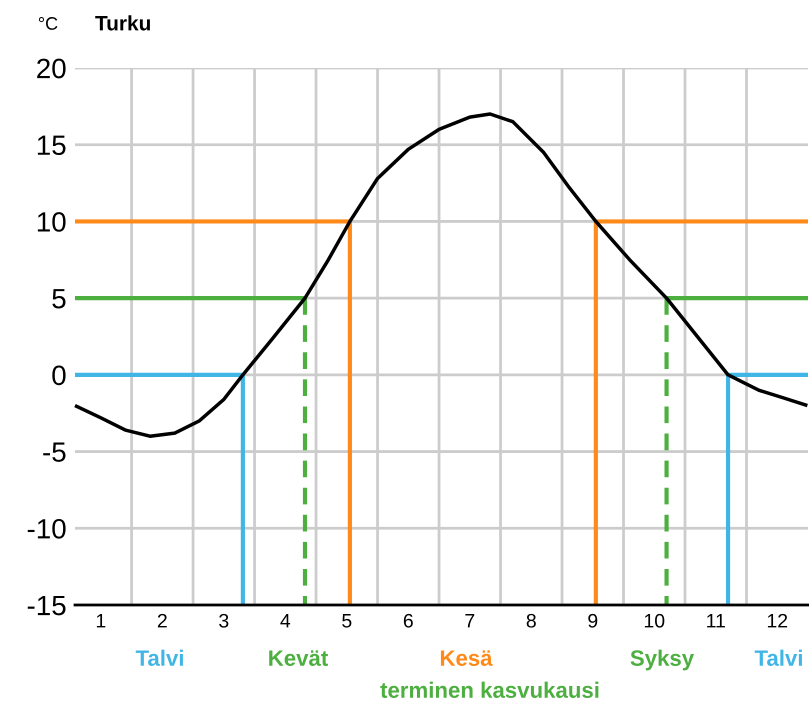 The height and width of the screenshot is (717, 809). Describe the element at coordinates (47, 528) in the screenshot. I see `y-tick-label: -10` at that location.